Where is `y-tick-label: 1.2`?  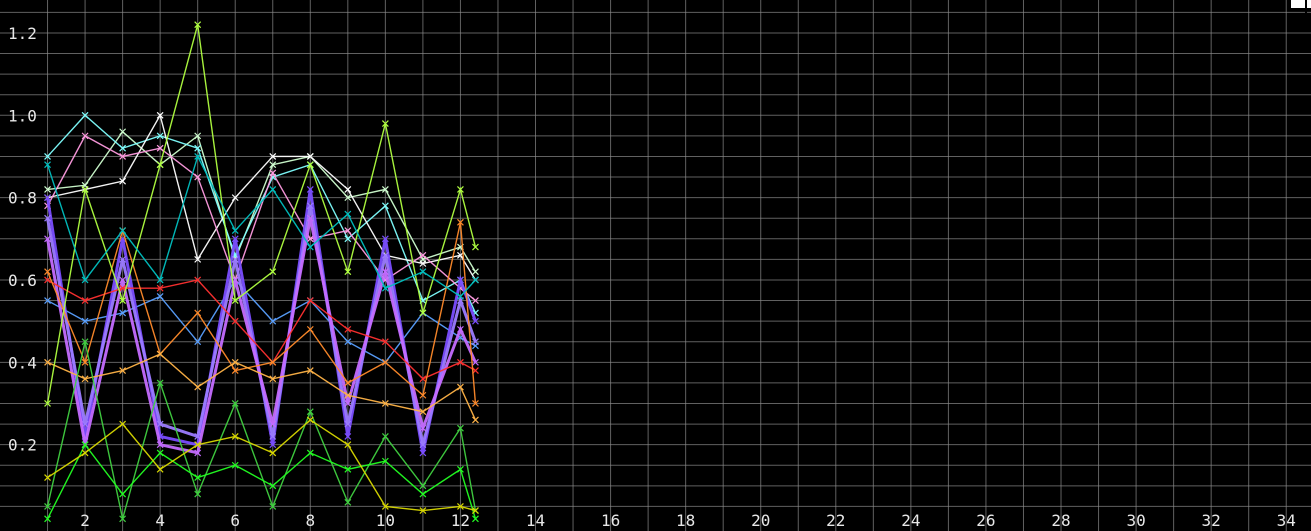 y-tick-label: 1.2 is located at coordinates (22, 33).